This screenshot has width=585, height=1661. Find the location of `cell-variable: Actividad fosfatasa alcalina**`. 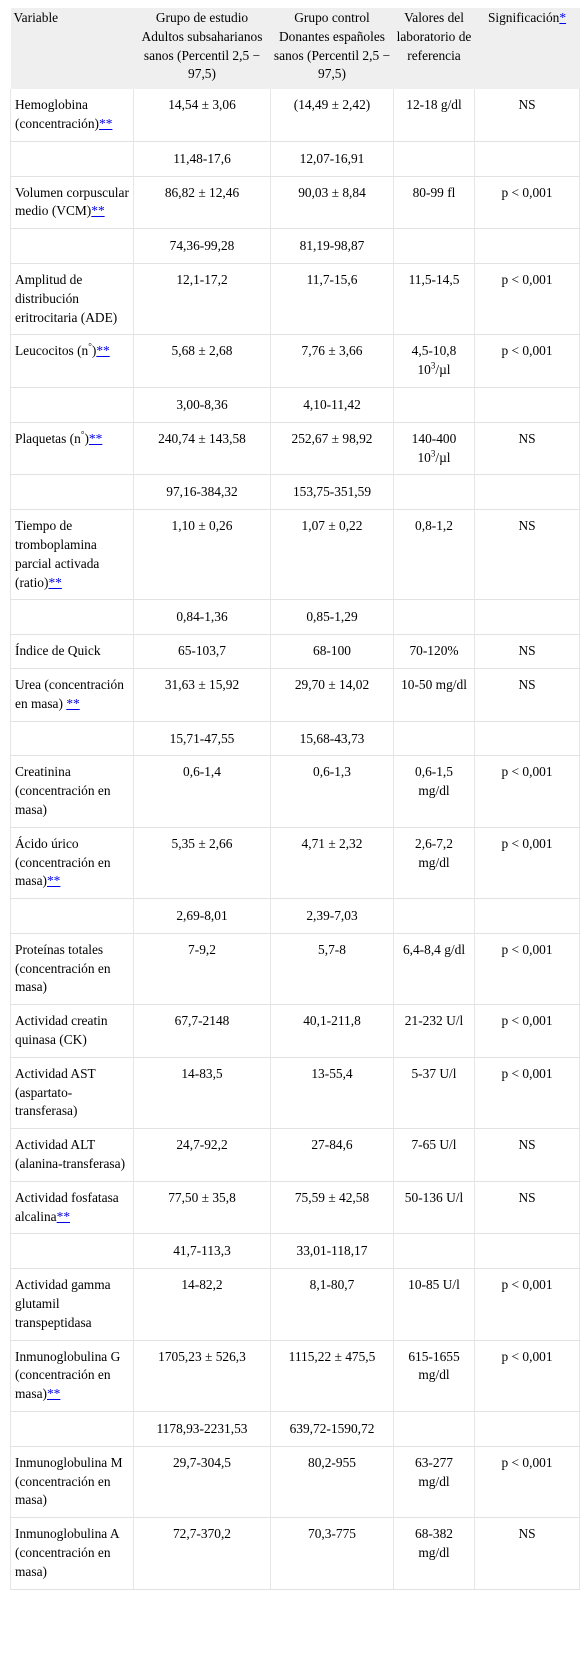

cell-variable: Actividad fosfatasa alcalina** is located at coordinates (72, 1208).